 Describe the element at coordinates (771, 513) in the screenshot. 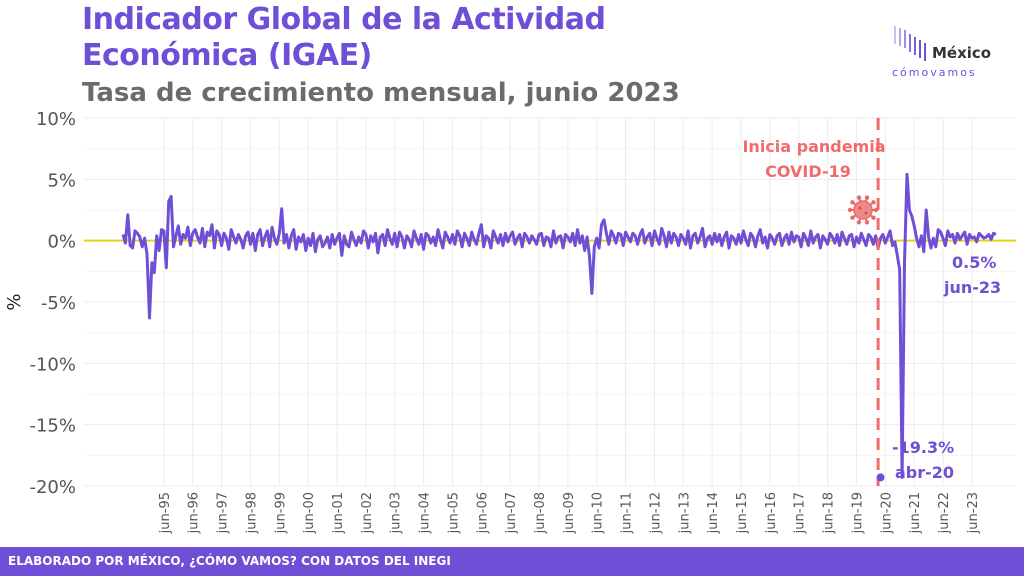

I see `x-tick-label: jun-16` at that location.